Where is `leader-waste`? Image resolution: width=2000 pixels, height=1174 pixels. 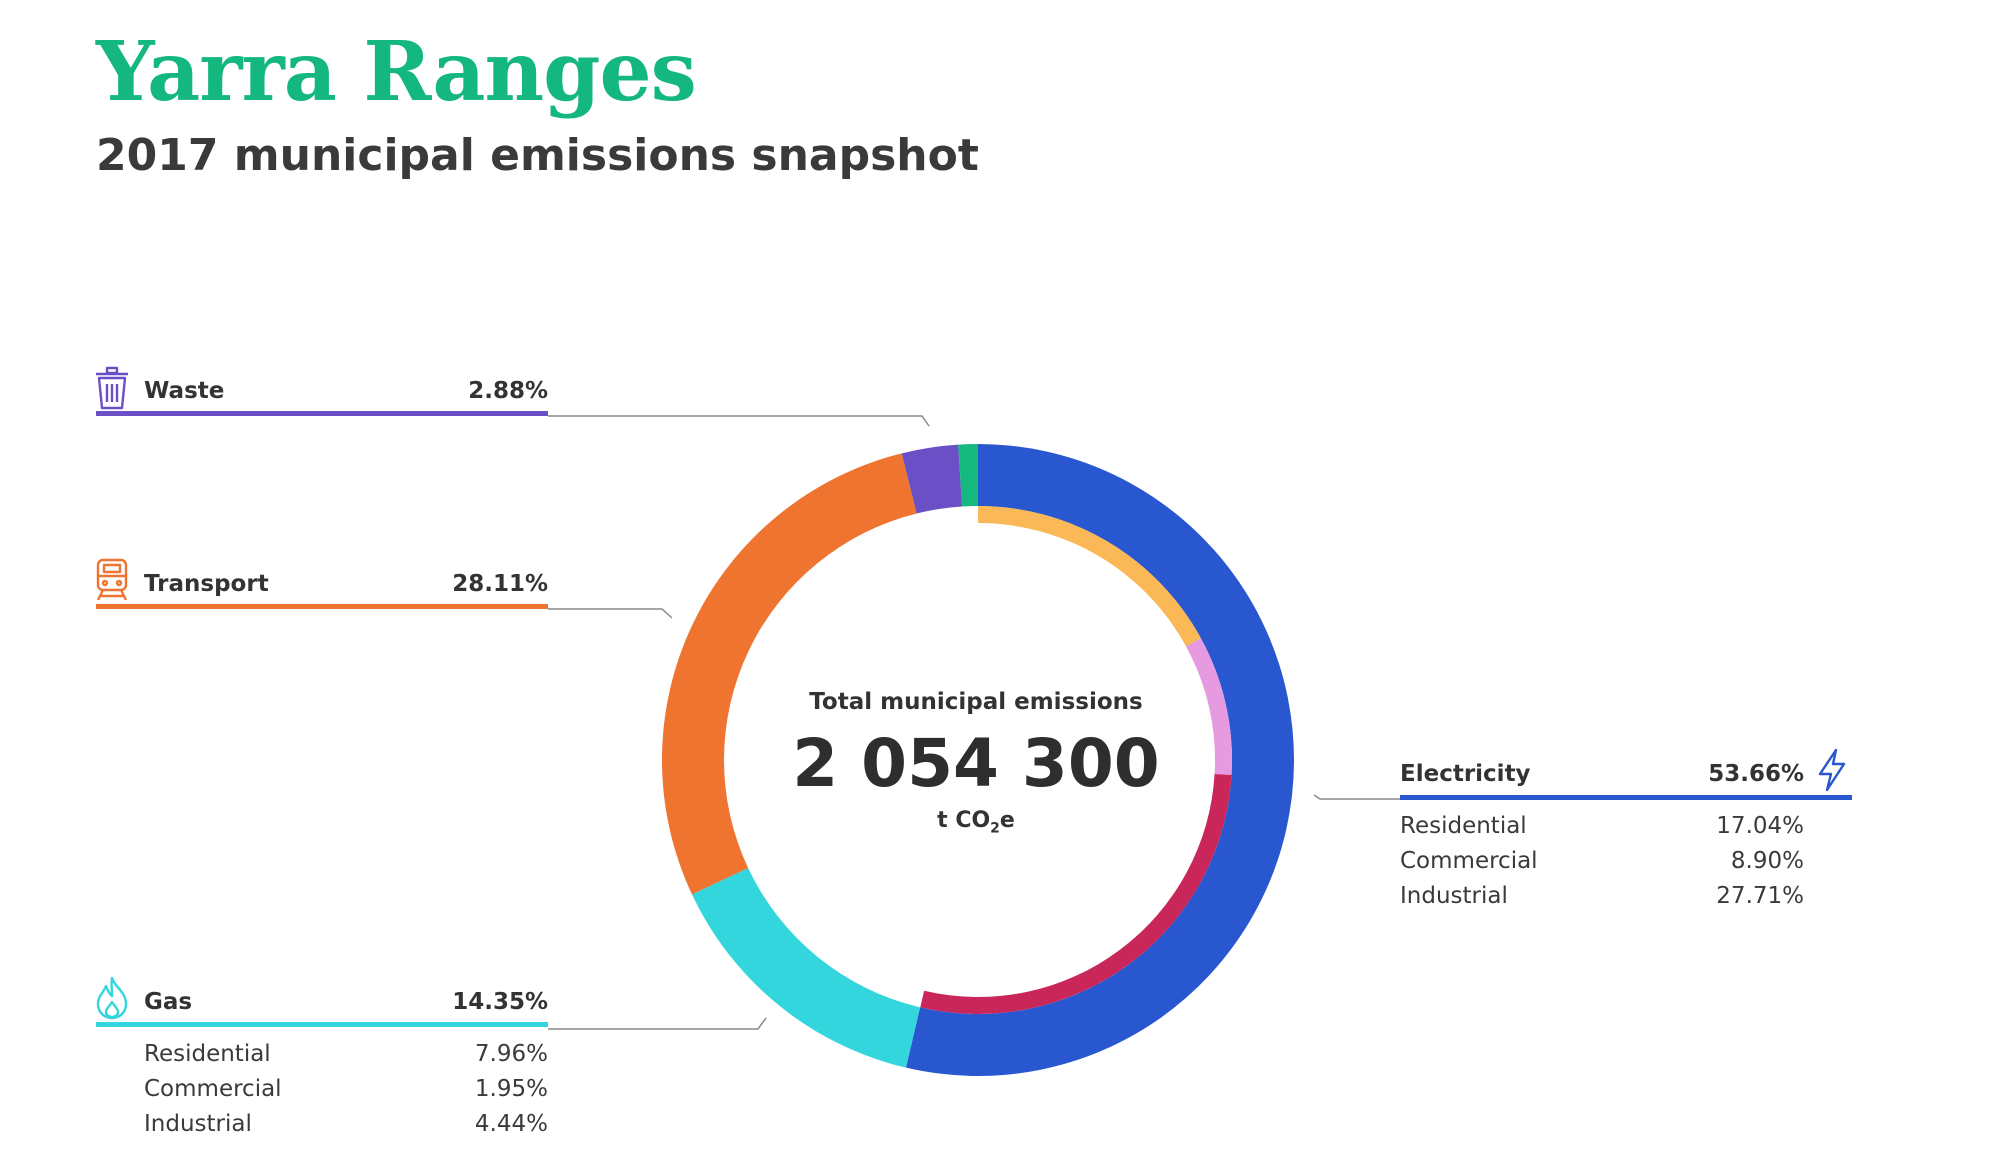 leader-waste is located at coordinates (739, 421).